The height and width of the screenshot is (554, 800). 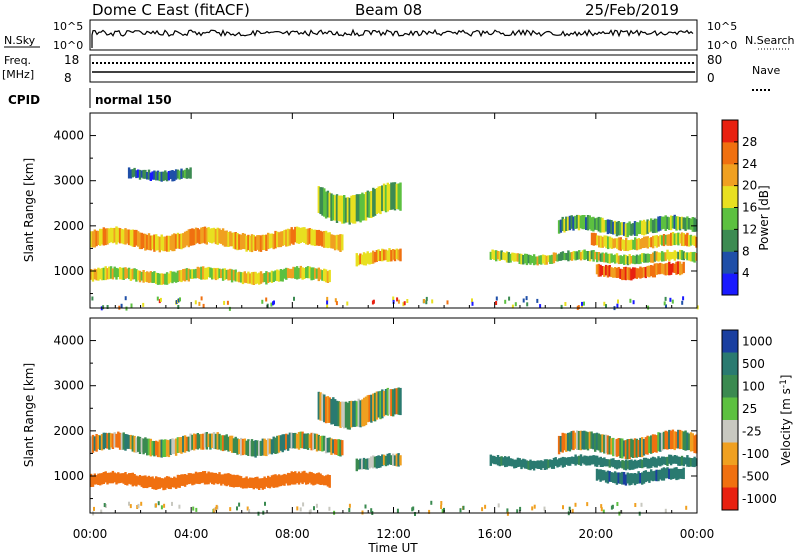 I want to click on x-tick-label: 04:00, so click(x=191, y=534).